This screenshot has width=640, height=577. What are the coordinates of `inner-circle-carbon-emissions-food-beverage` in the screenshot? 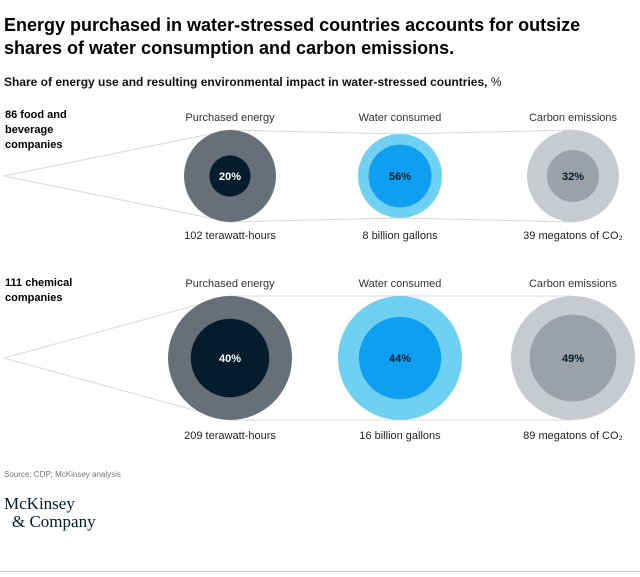 It's located at (573, 176).